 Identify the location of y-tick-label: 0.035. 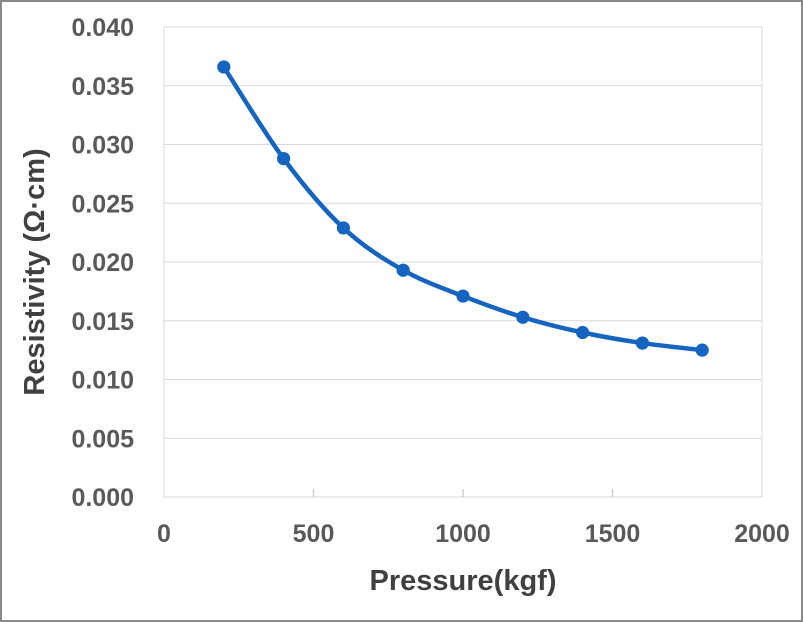
(102, 87).